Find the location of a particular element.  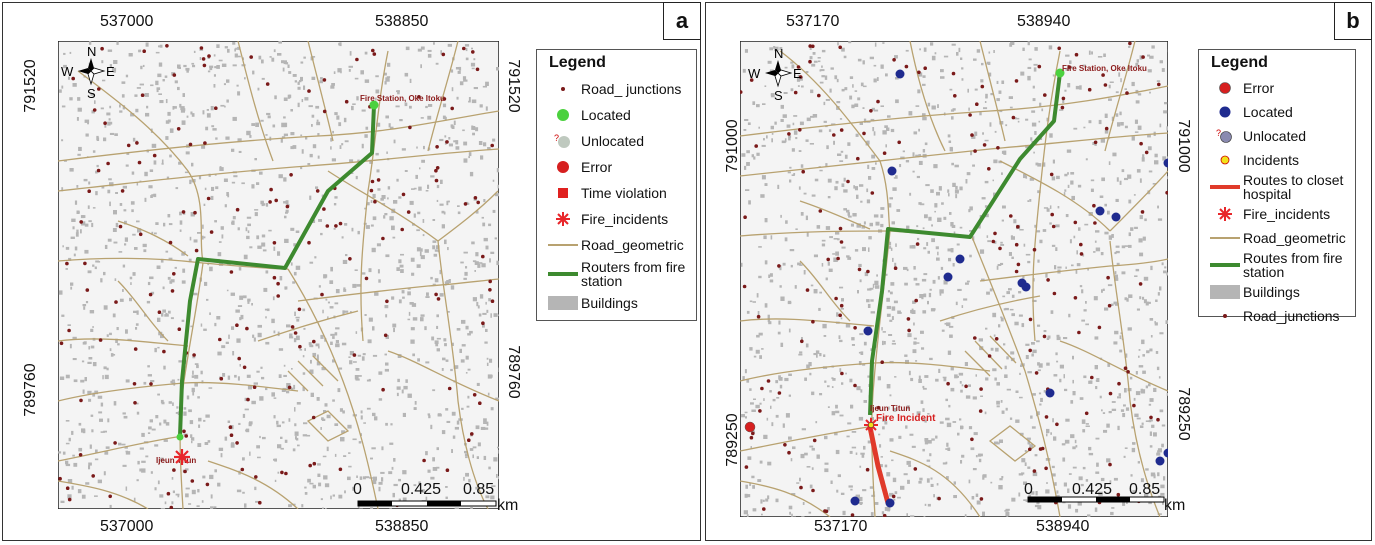

x-label-top-1: 537170 is located at coordinates (813, 21).